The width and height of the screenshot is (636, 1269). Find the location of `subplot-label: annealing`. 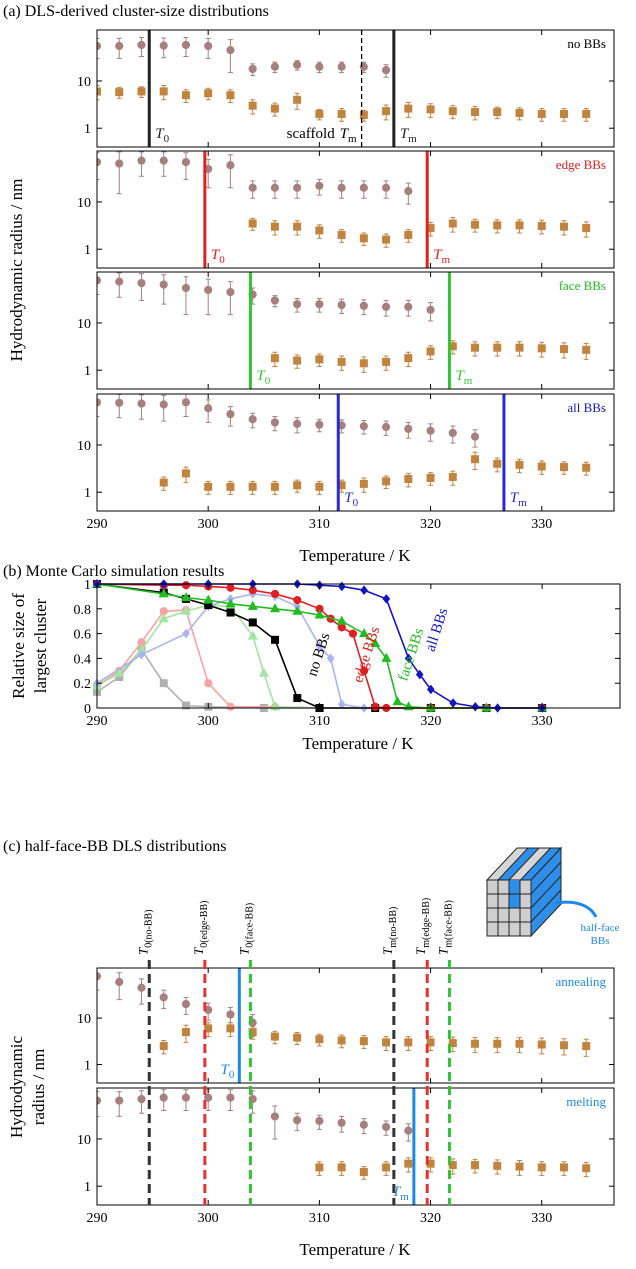

subplot-label: annealing is located at coordinates (580, 981).